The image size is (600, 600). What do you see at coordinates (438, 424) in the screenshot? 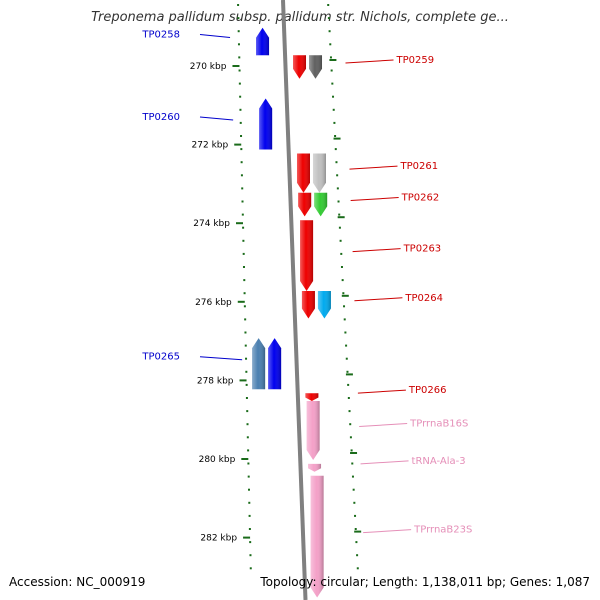
I see `feature-label-tprrnab16s: TPrrnaB16S` at bounding box center [438, 424].